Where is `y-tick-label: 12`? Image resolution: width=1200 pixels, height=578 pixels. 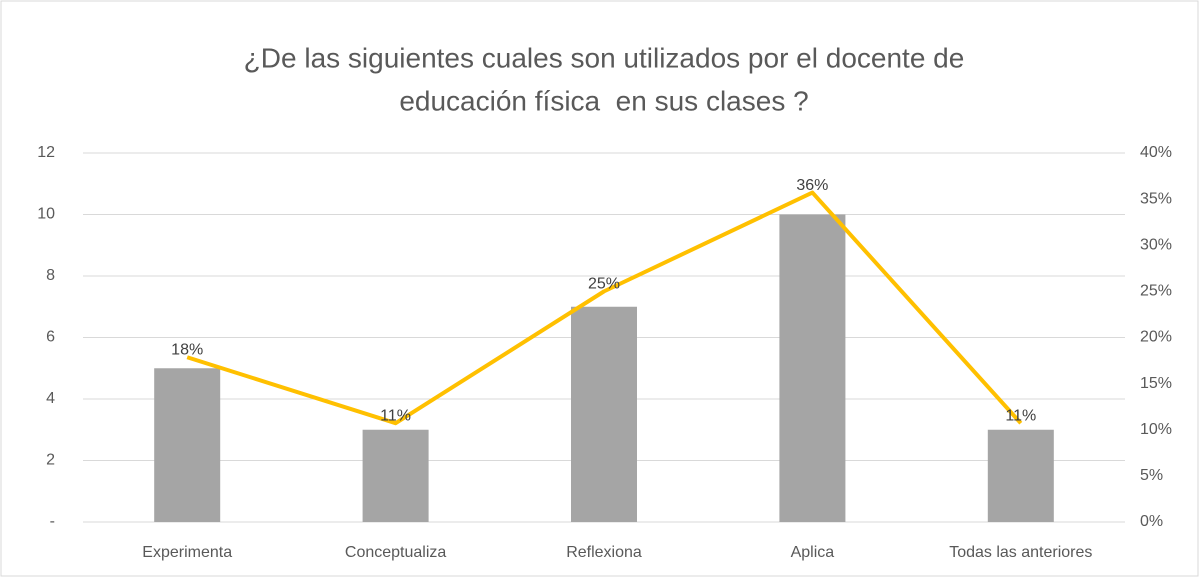 y-tick-label: 12 is located at coordinates (46, 152).